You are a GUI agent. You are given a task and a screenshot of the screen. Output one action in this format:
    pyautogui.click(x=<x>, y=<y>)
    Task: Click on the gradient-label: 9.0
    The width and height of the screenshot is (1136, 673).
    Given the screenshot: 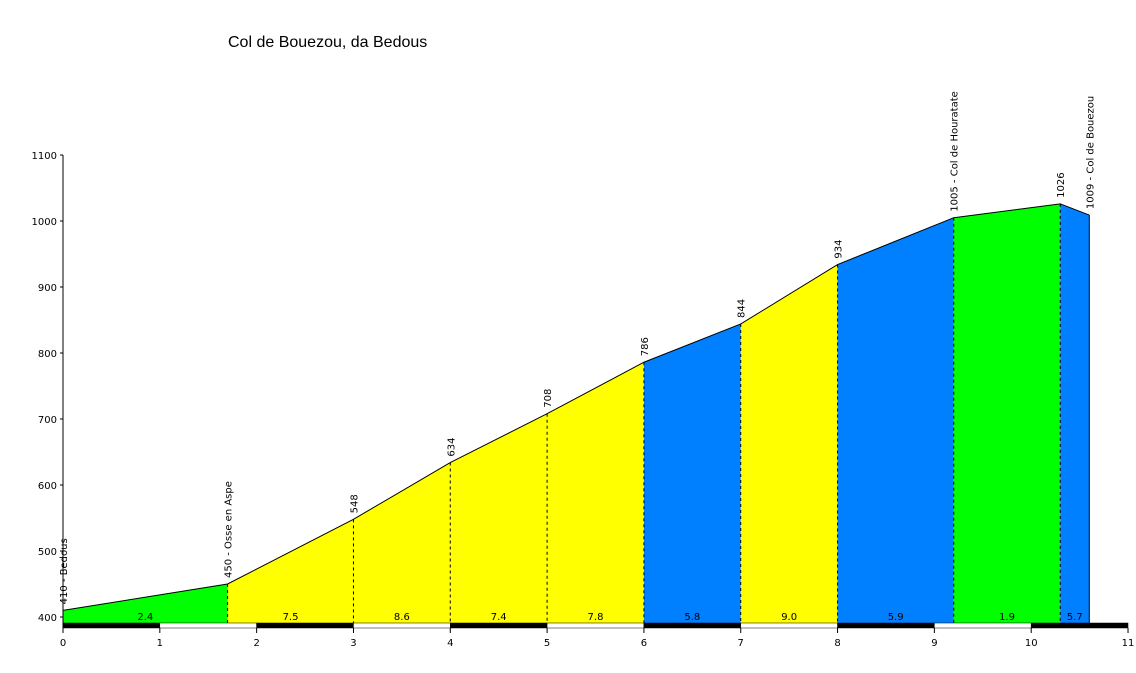 What is the action you would take?
    pyautogui.click(x=789, y=617)
    